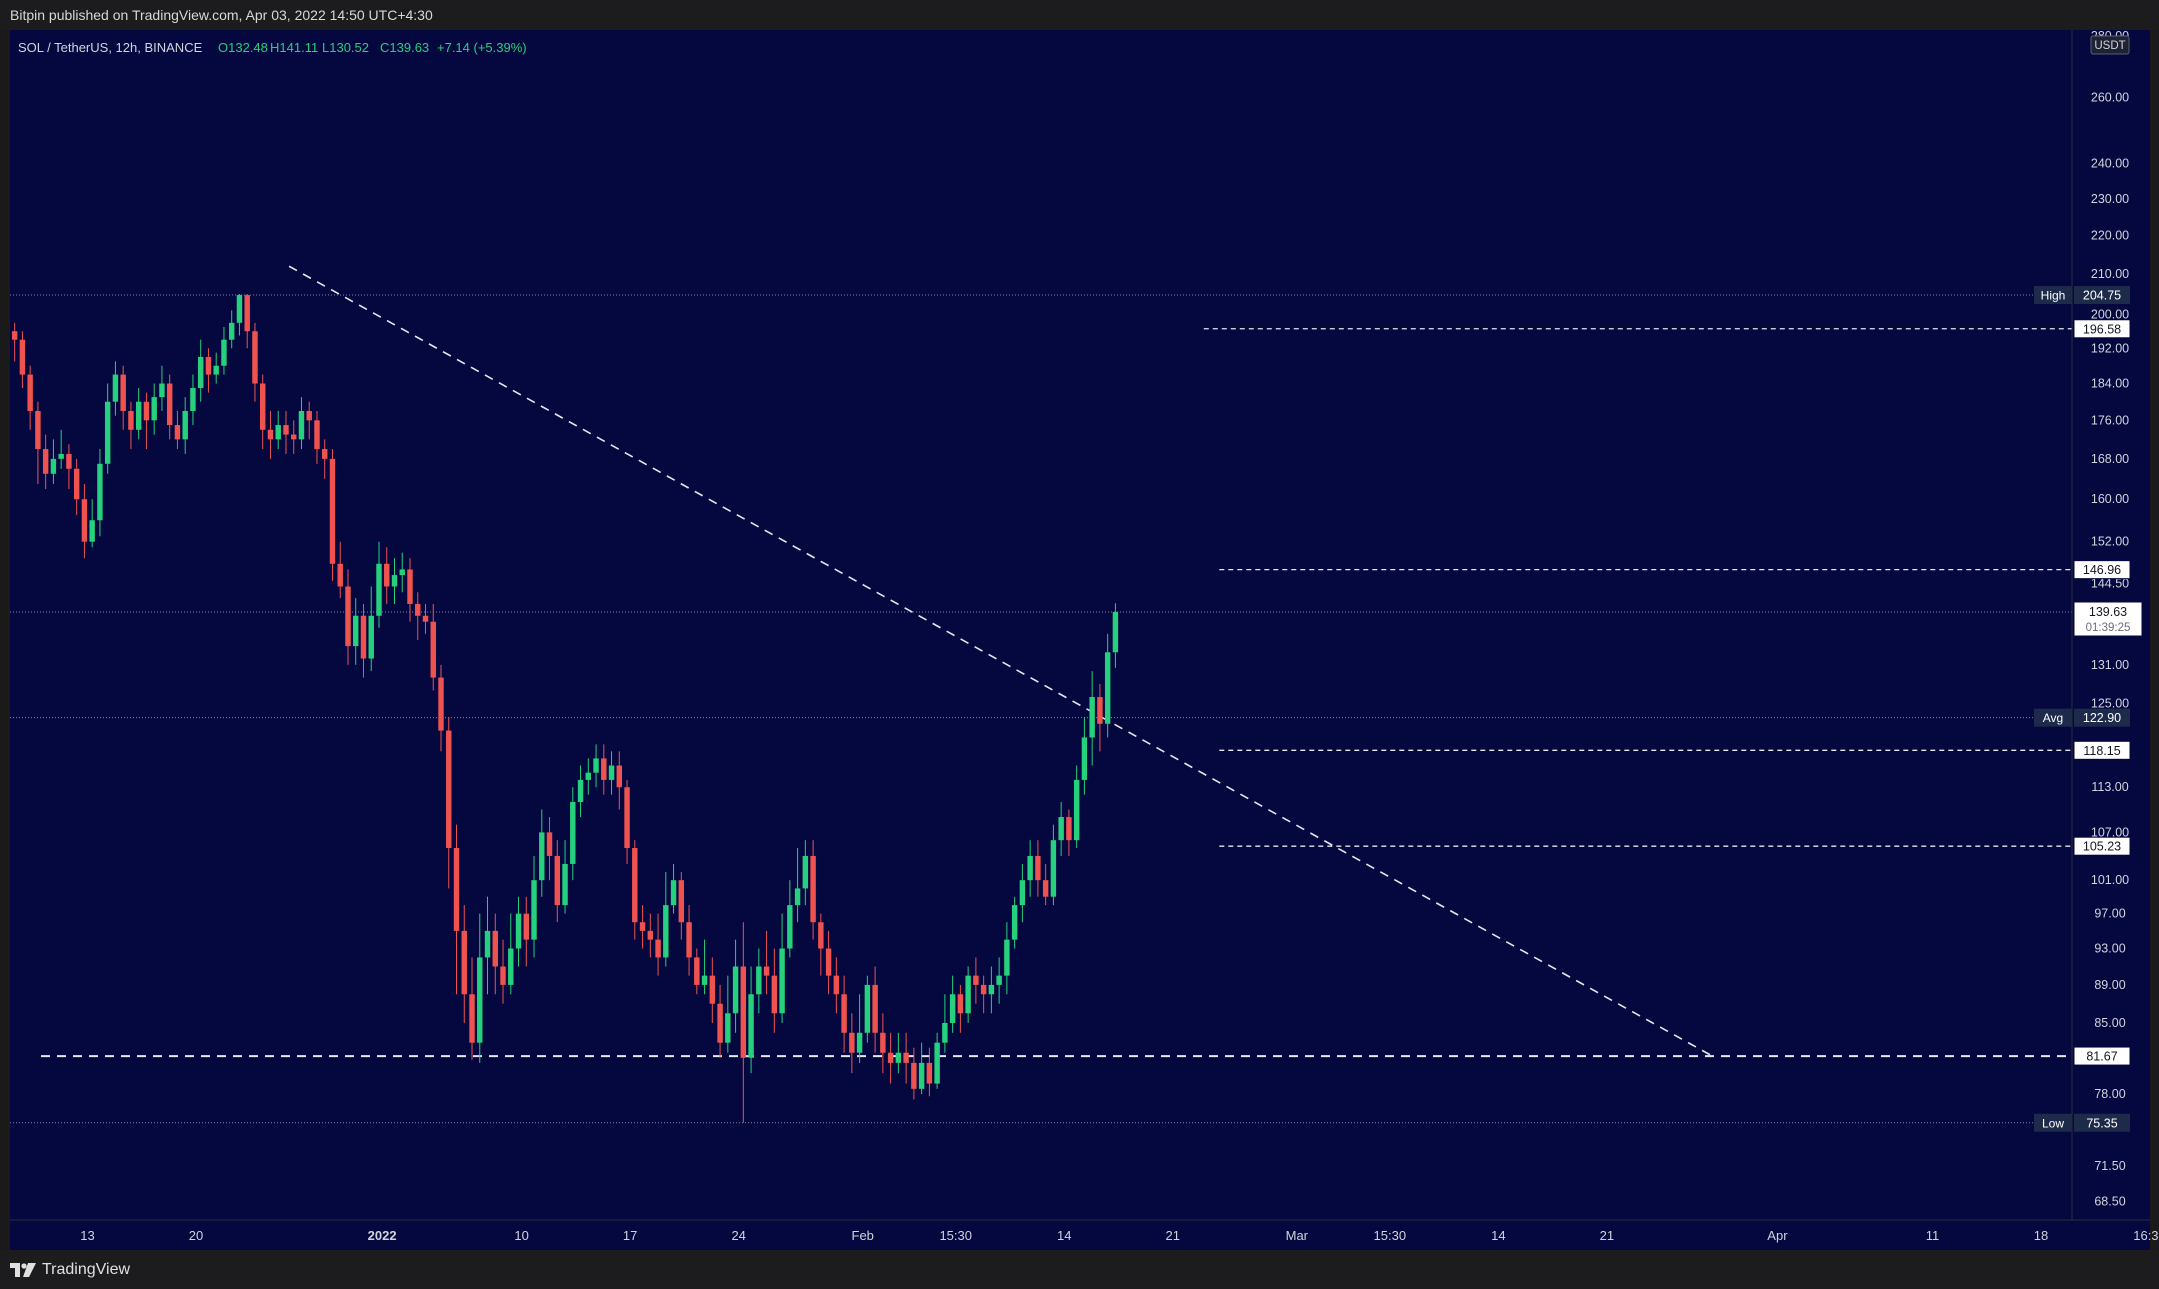 Image resolution: width=2159 pixels, height=1289 pixels. I want to click on time-tick-label: 2022, so click(382, 1235).